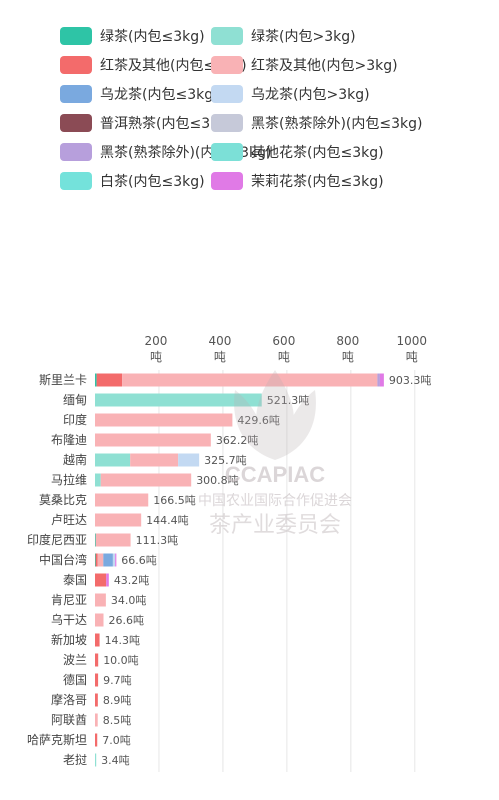  Describe the element at coordinates (288, 400) in the screenshot. I see `total-label: 521.3吨` at that location.